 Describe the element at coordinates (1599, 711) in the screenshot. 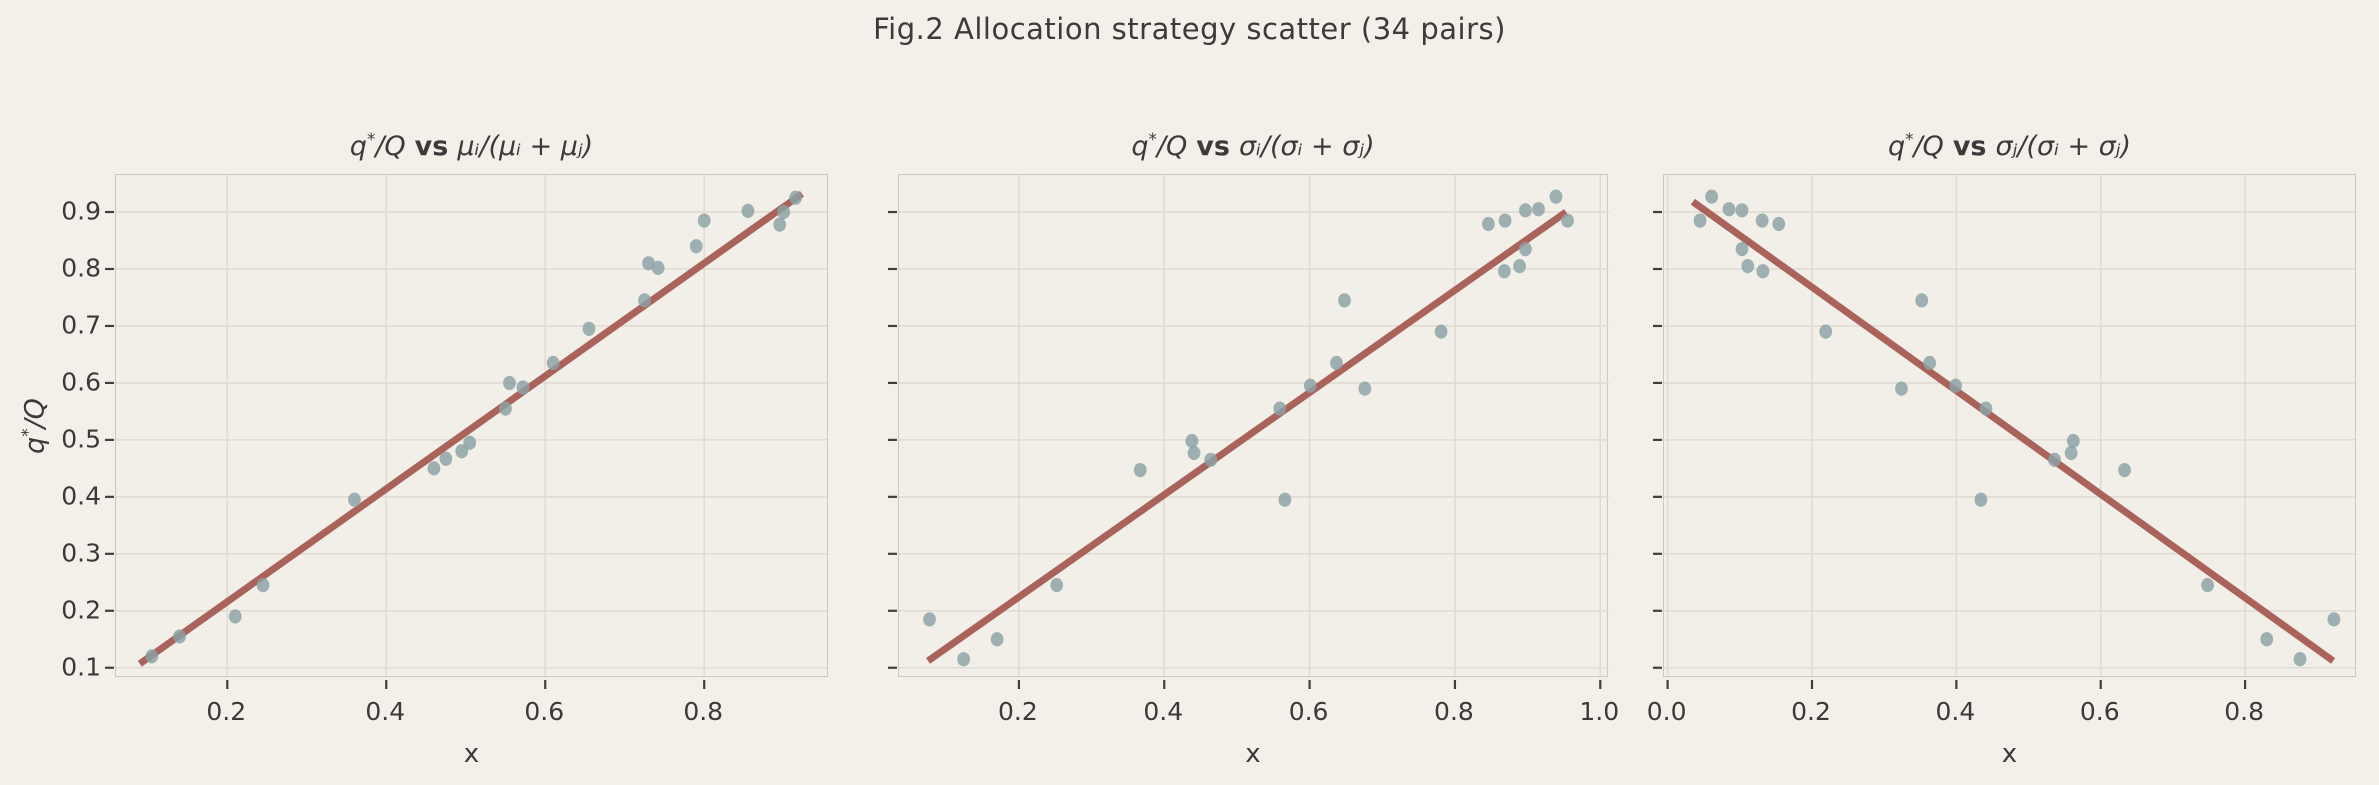

I see `x-tick-label: 1.0` at that location.